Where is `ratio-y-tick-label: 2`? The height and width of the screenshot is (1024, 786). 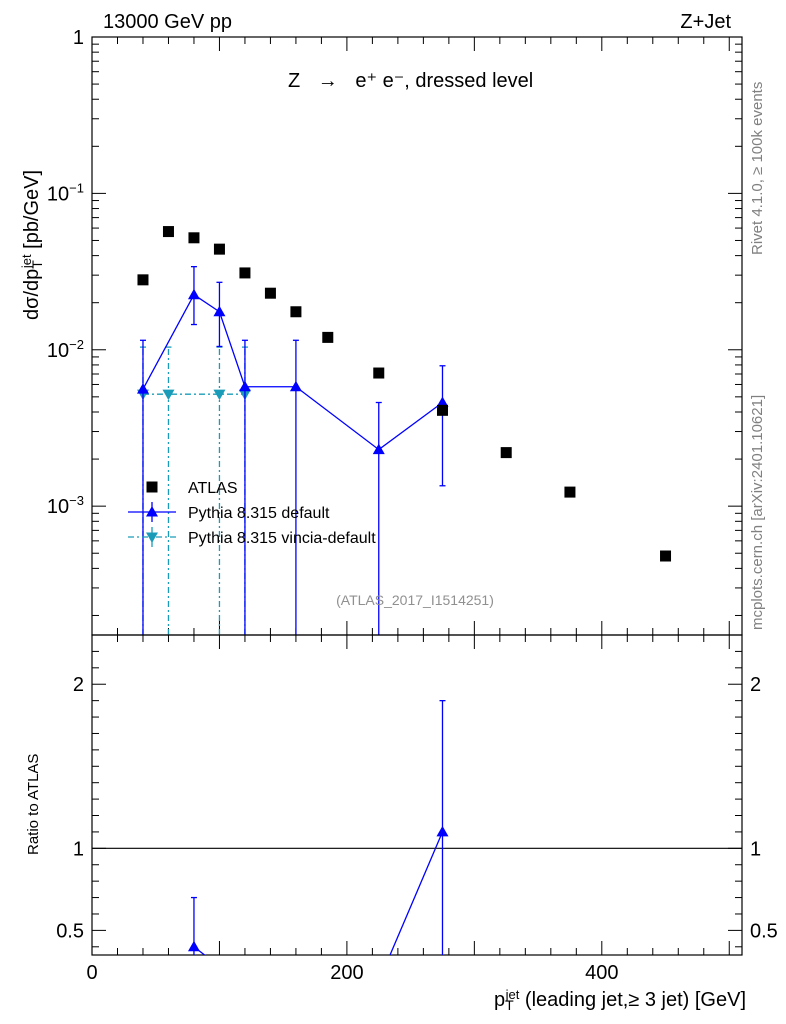 ratio-y-tick-label: 2 is located at coordinates (78, 685).